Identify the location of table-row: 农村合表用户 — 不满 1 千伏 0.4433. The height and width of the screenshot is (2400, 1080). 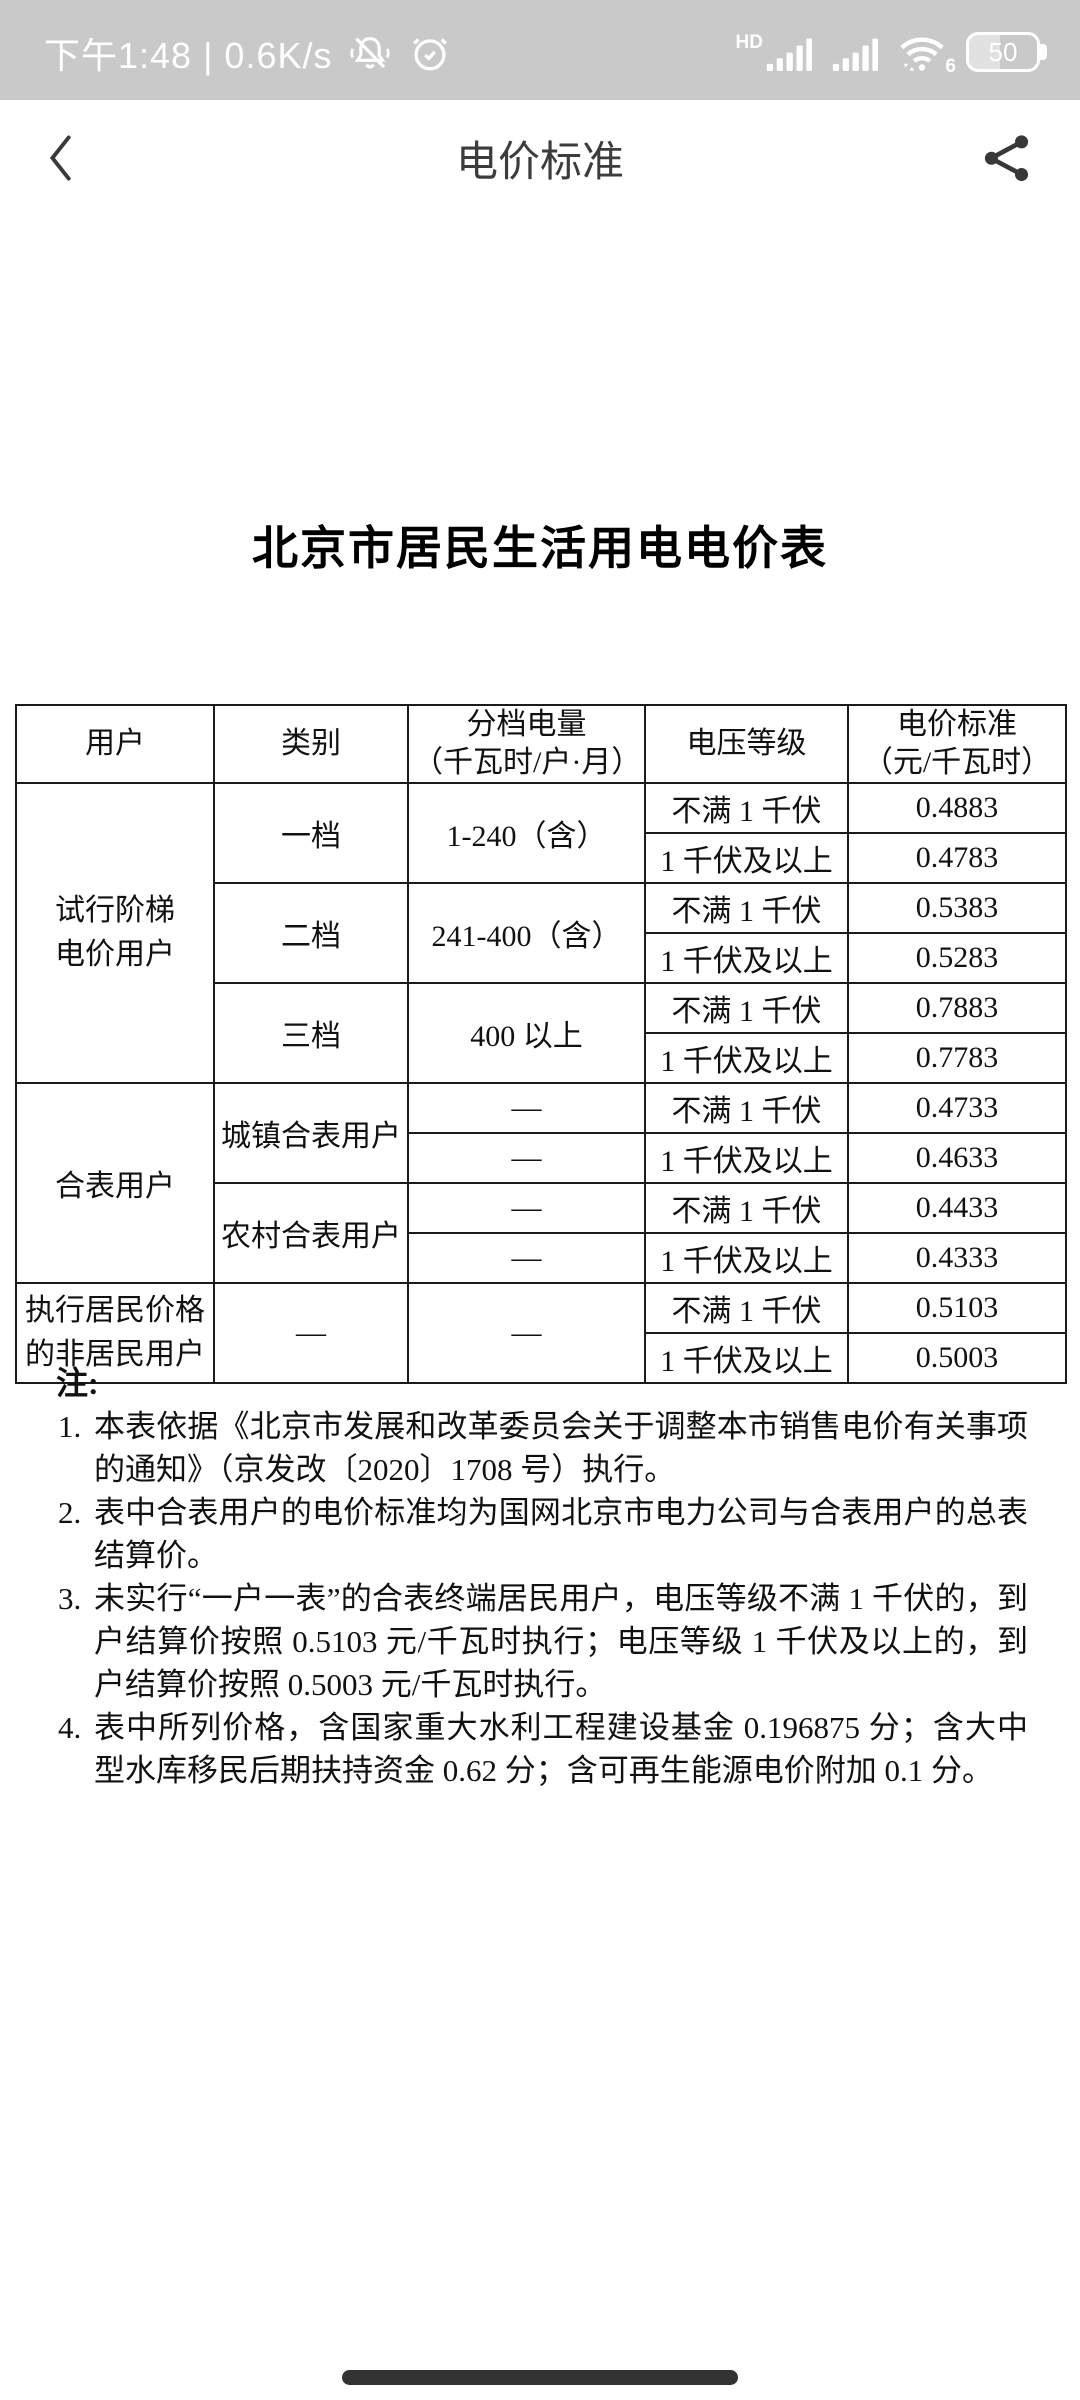
(541, 1233).